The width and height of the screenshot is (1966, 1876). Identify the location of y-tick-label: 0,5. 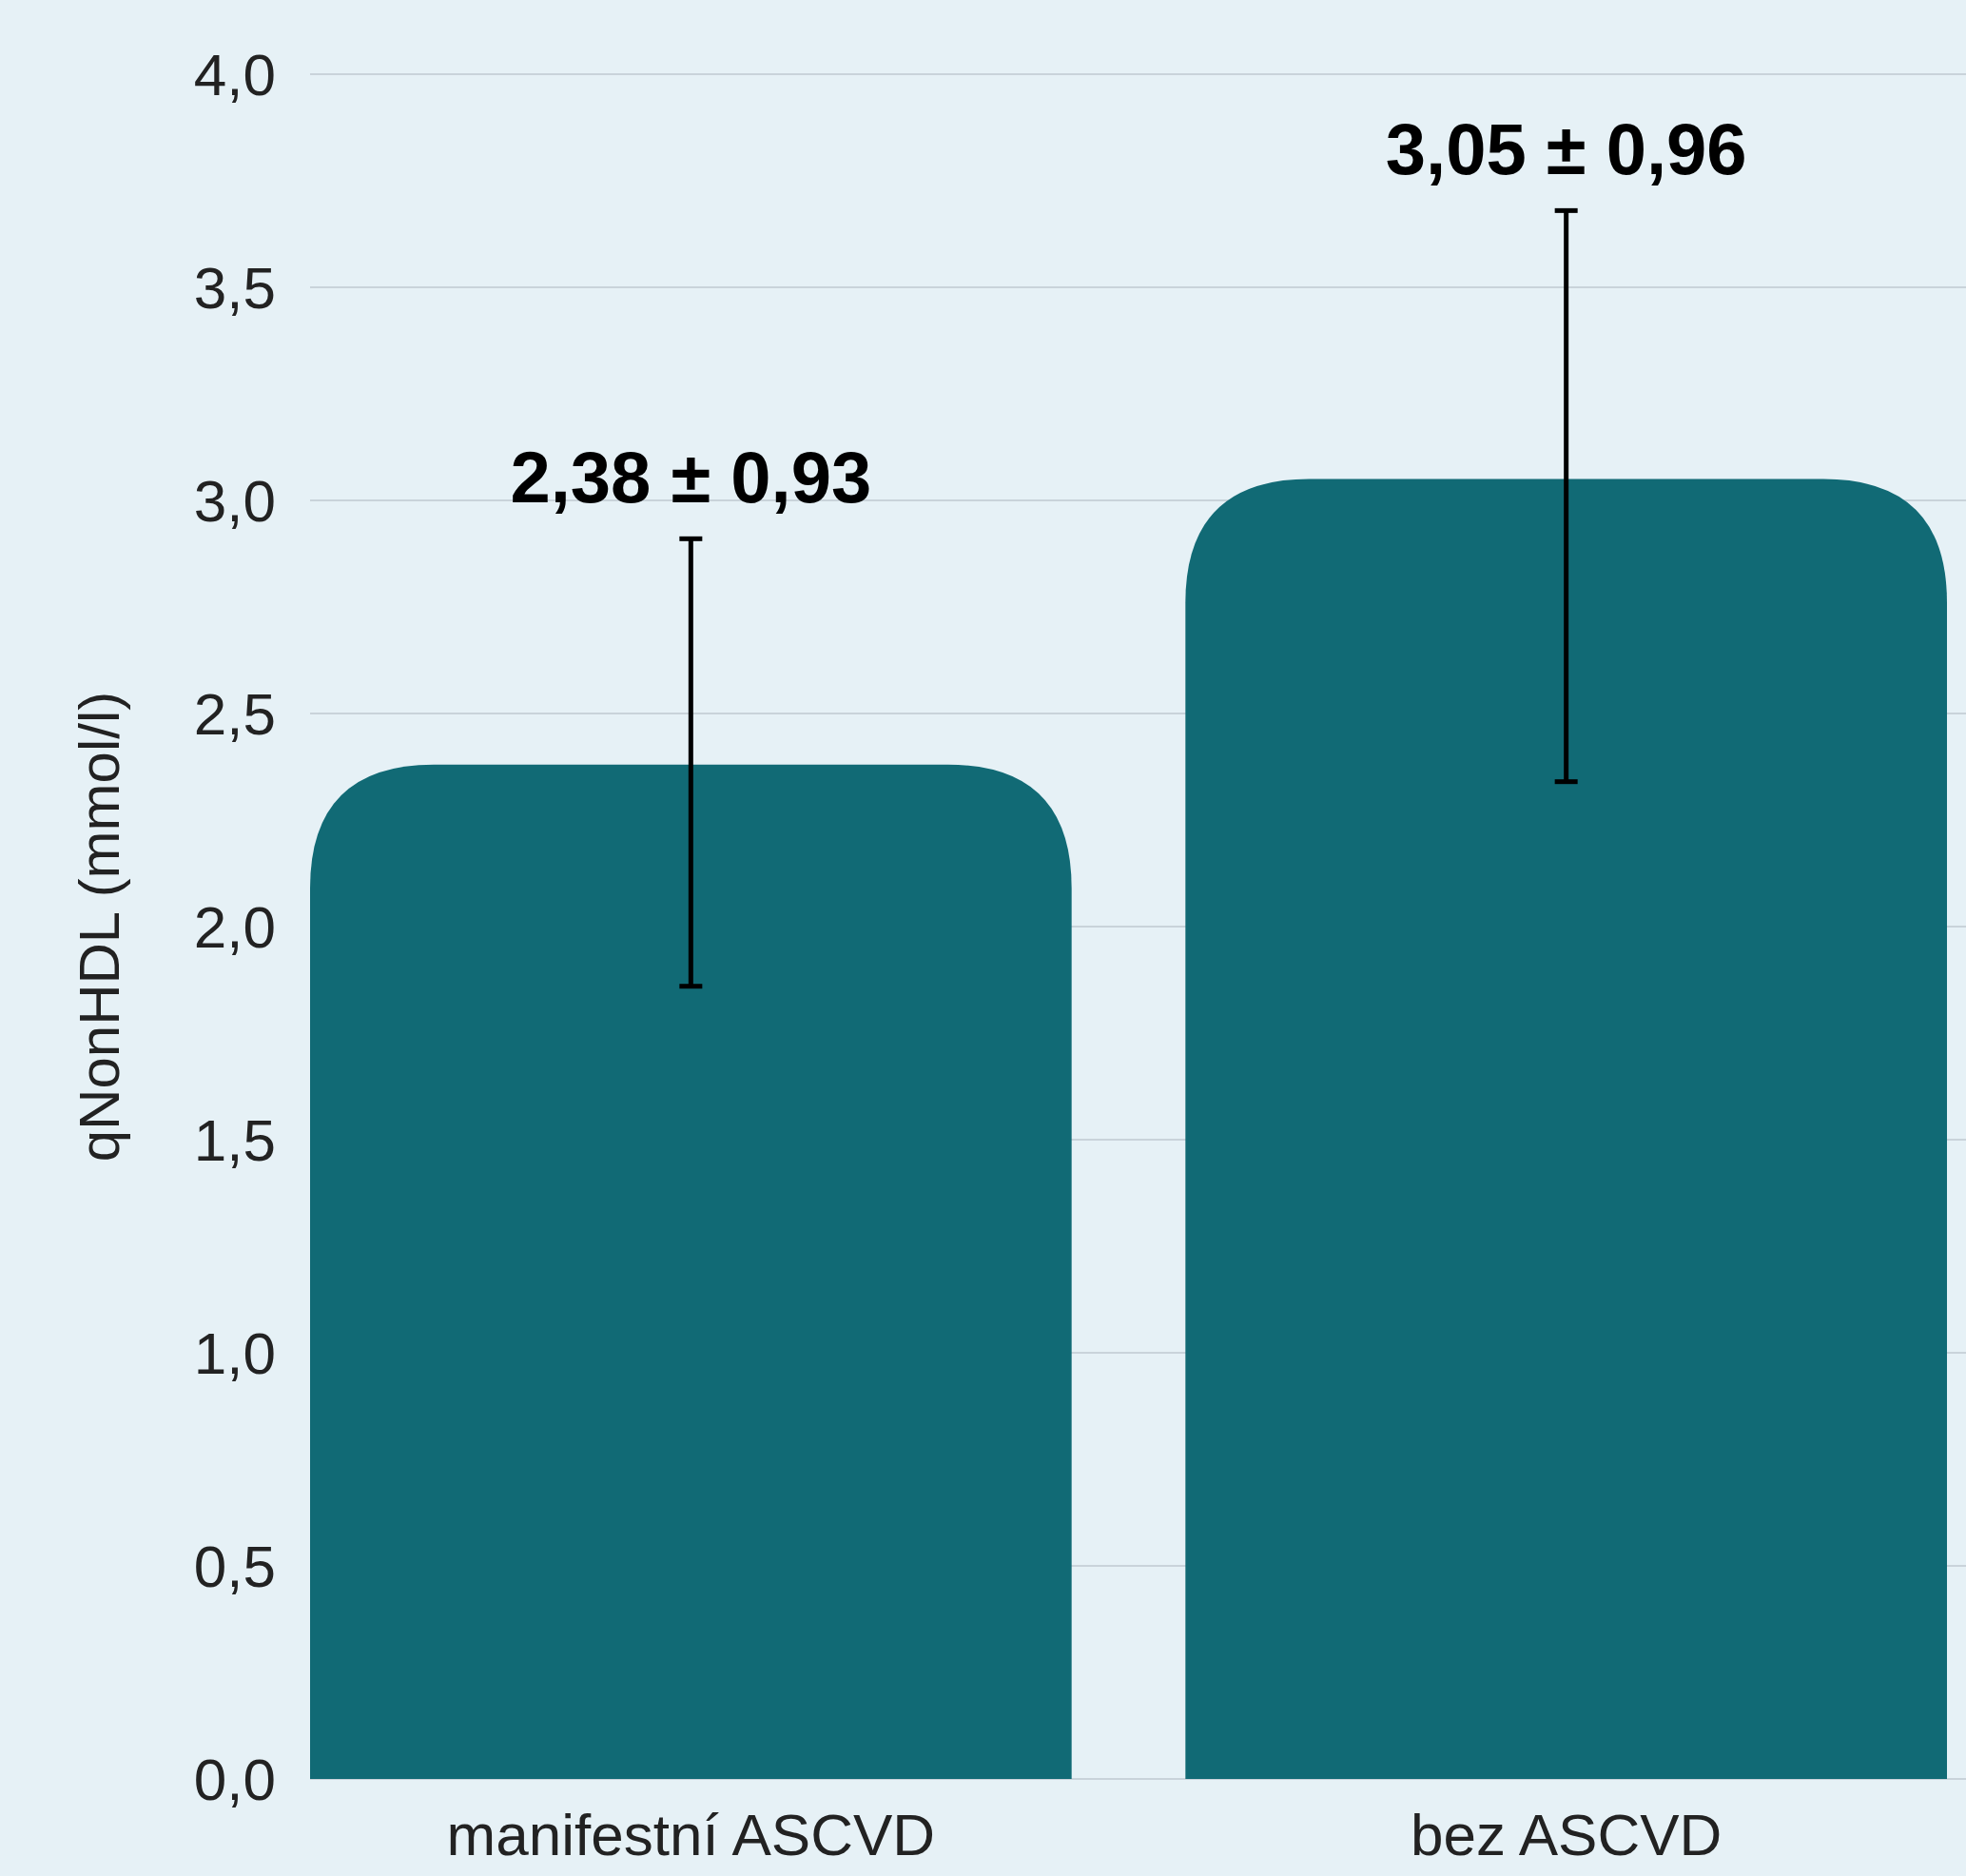
(234, 1566).